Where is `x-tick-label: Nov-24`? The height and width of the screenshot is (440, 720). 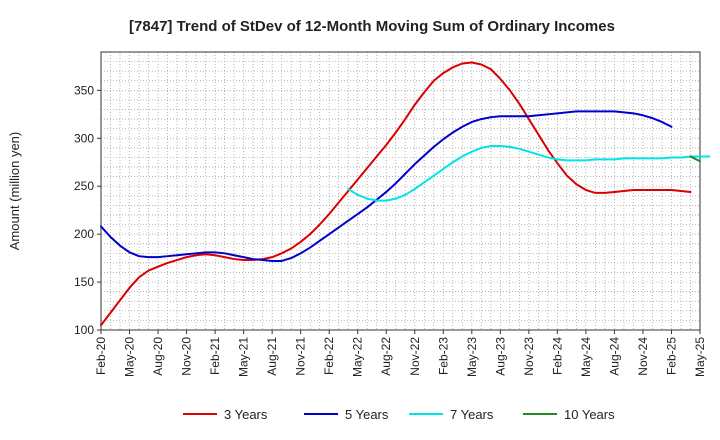
x-tick-label: Nov-24 is located at coordinates (643, 356).